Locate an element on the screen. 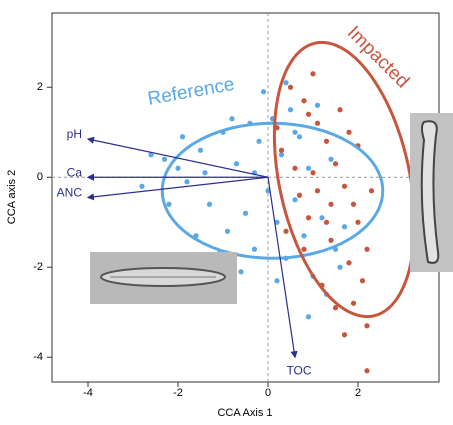  y-tick-label: -4 is located at coordinates (38, 357).